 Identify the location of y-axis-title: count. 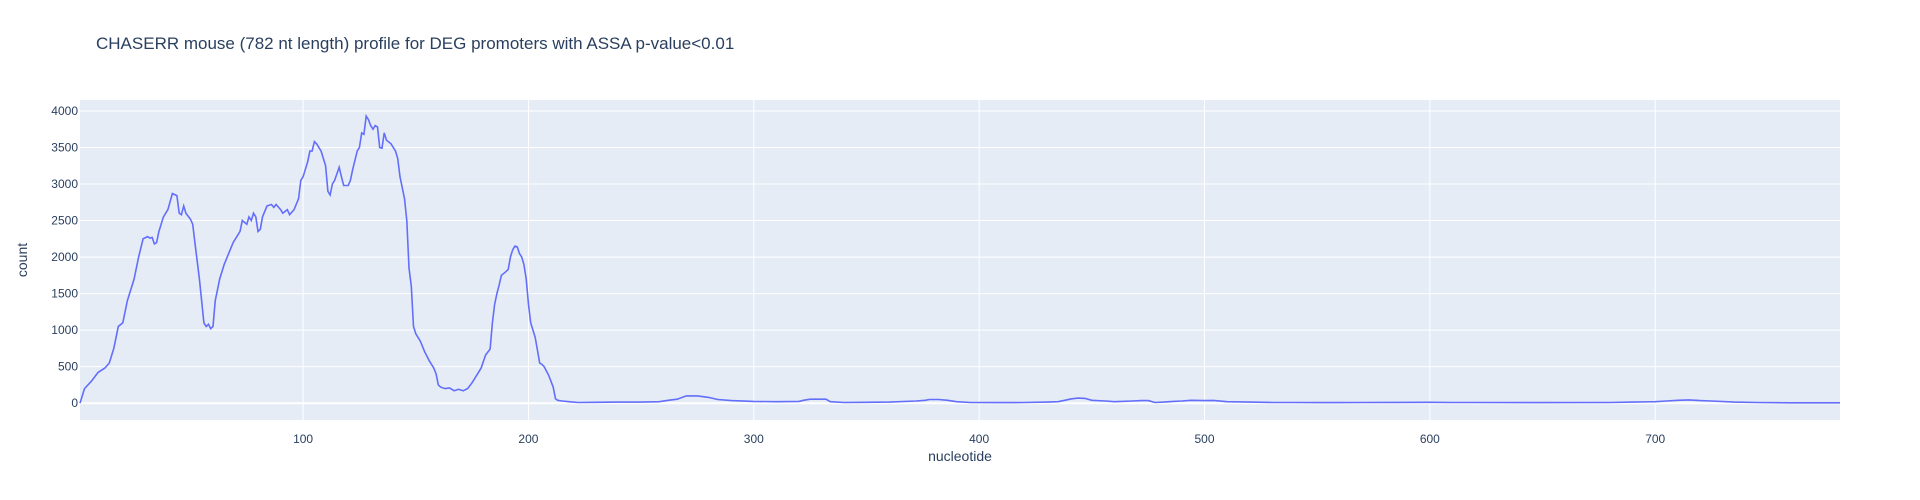
(22, 260).